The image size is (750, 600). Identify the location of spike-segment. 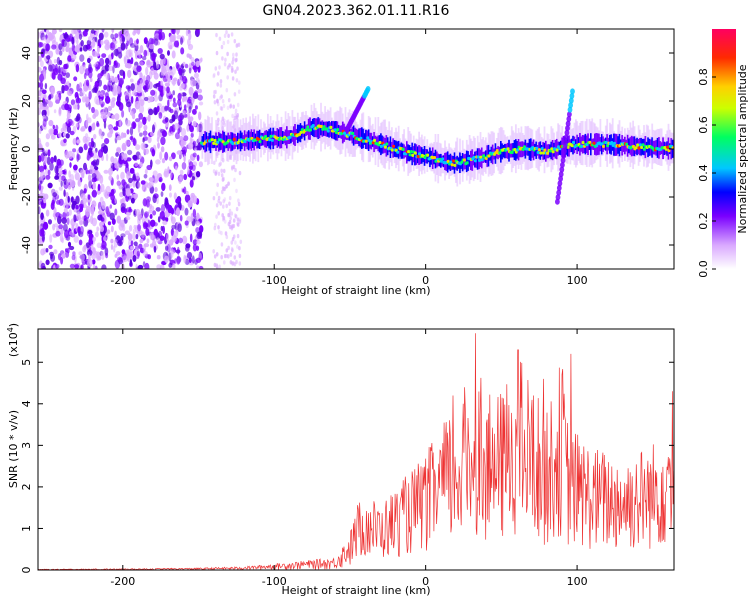
(562, 169).